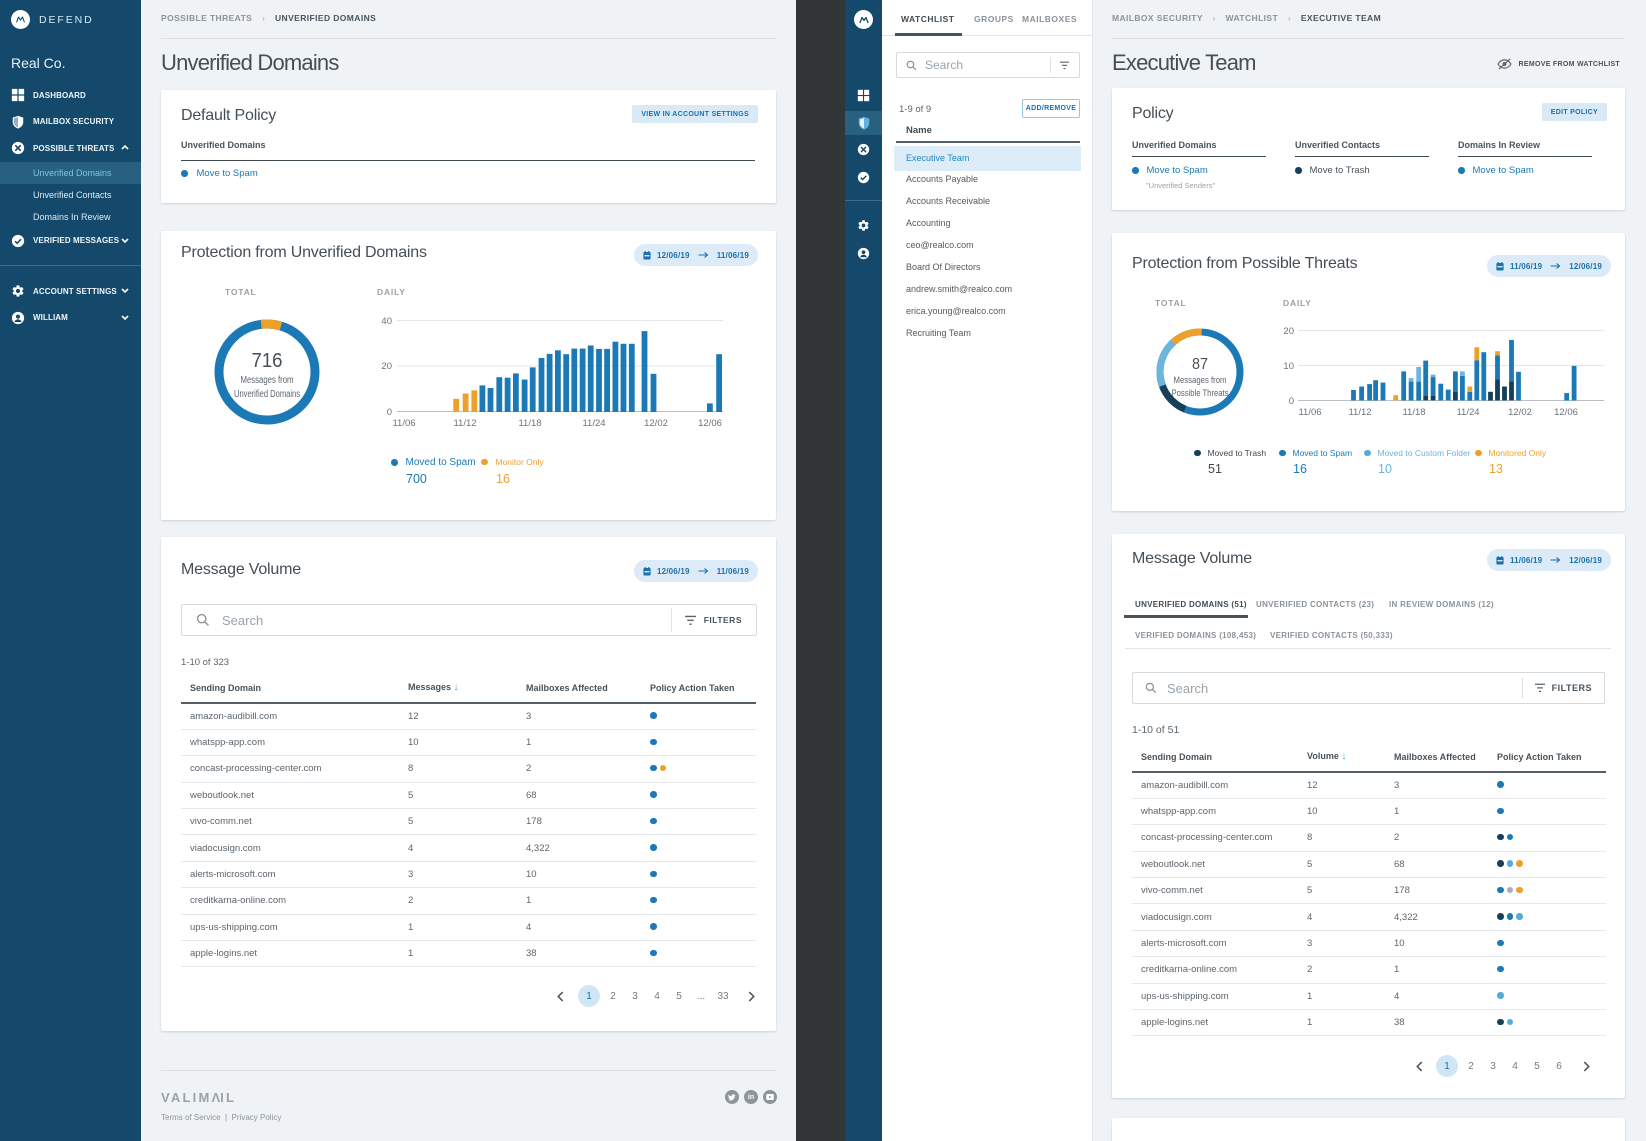  What do you see at coordinates (1200, 364) in the screenshot?
I see `svg-text: 87` at bounding box center [1200, 364].